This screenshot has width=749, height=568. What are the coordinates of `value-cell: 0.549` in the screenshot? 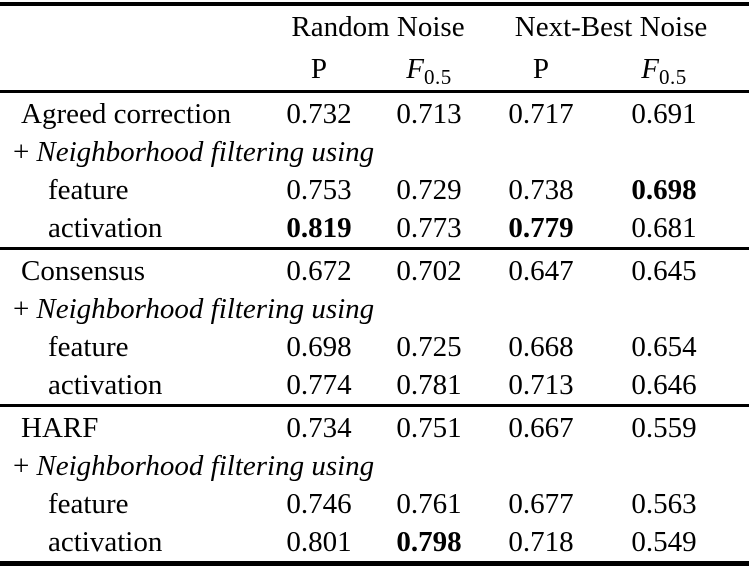 It's located at (664, 542).